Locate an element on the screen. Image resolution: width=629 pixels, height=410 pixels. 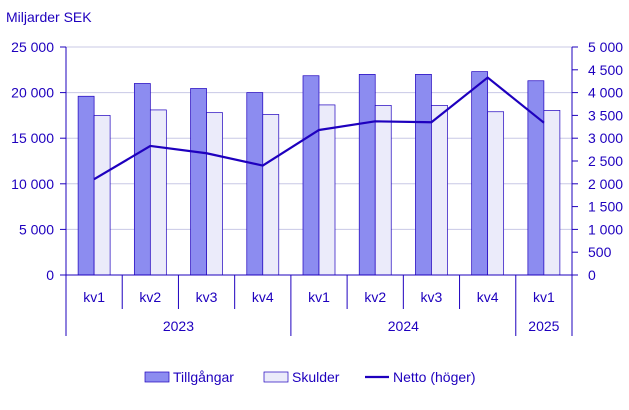
left-tick-label: 15 000 is located at coordinates (32, 138).